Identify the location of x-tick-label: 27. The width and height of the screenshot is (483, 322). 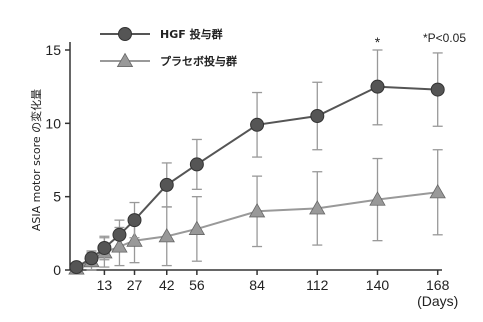
(135, 285).